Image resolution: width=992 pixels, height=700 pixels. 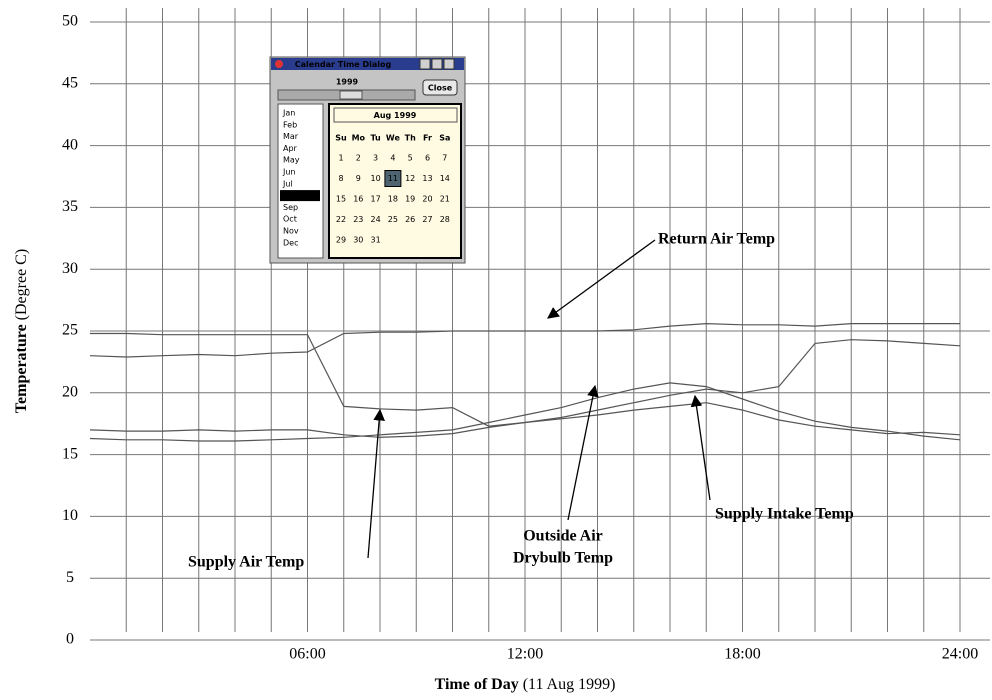 What do you see at coordinates (290, 124) in the screenshot?
I see `month-item: Feb` at bounding box center [290, 124].